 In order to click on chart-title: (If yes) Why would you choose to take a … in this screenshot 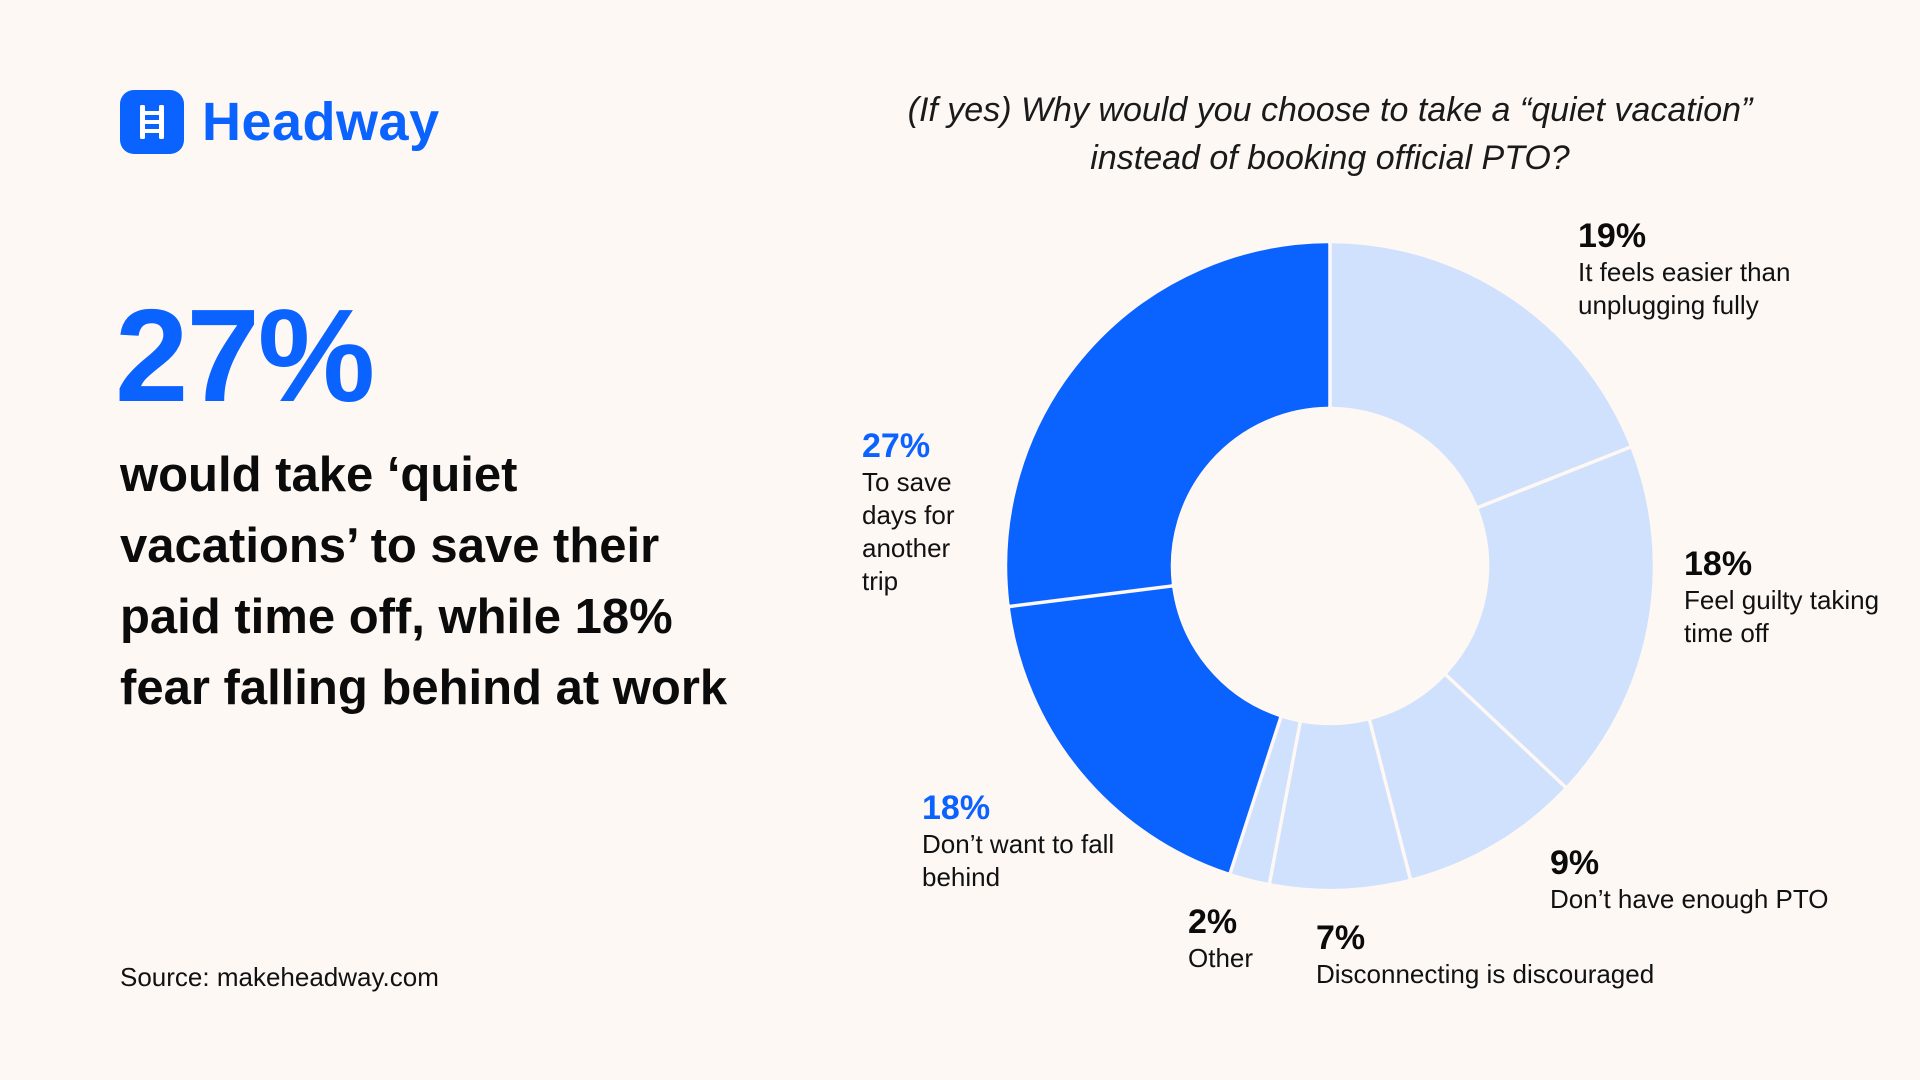, I will do `click(1330, 134)`.